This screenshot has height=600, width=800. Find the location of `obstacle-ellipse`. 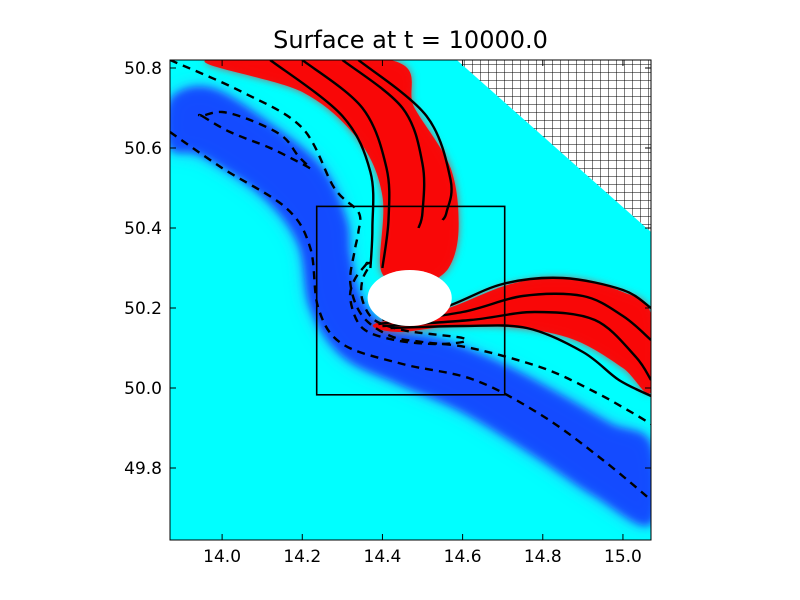

obstacle-ellipse is located at coordinates (409, 298).